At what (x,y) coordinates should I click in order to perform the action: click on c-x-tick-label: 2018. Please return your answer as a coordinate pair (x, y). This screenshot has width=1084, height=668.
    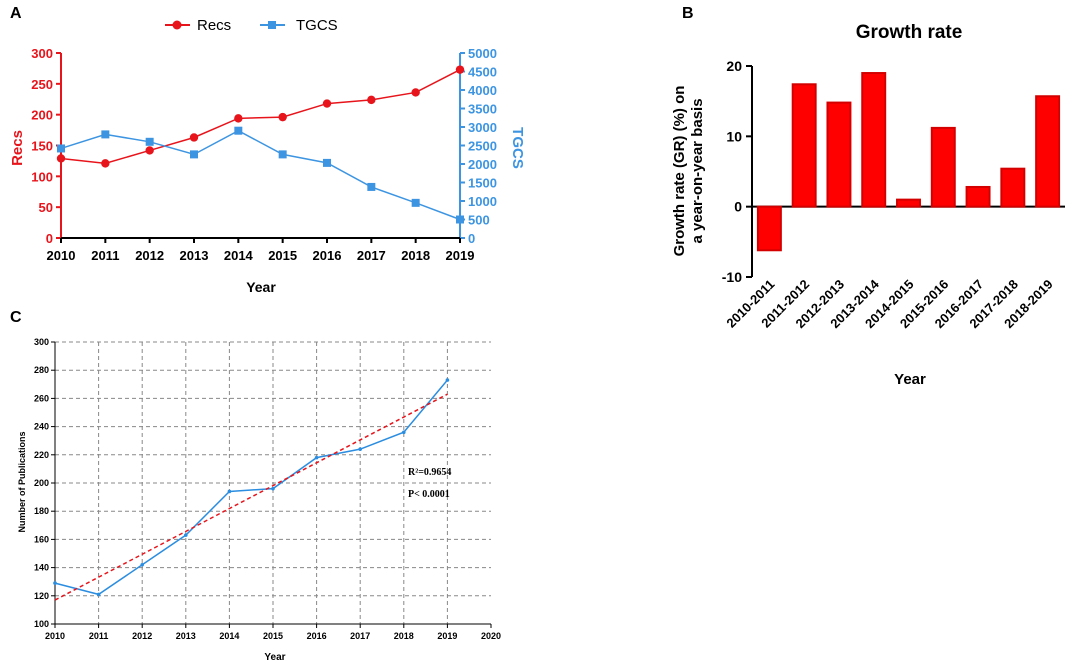
    Looking at the image, I should click on (404, 636).